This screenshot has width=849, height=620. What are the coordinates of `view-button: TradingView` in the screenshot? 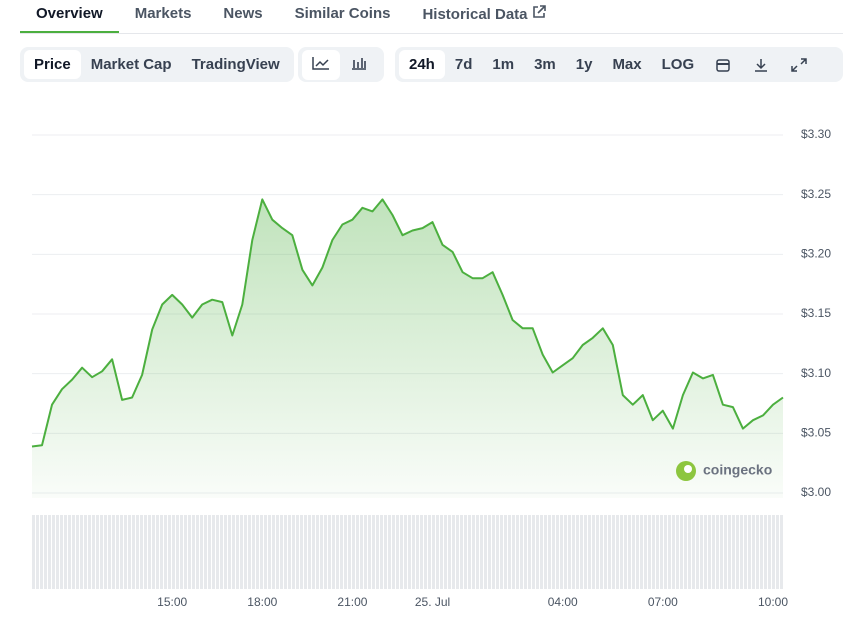 It's located at (235, 64).